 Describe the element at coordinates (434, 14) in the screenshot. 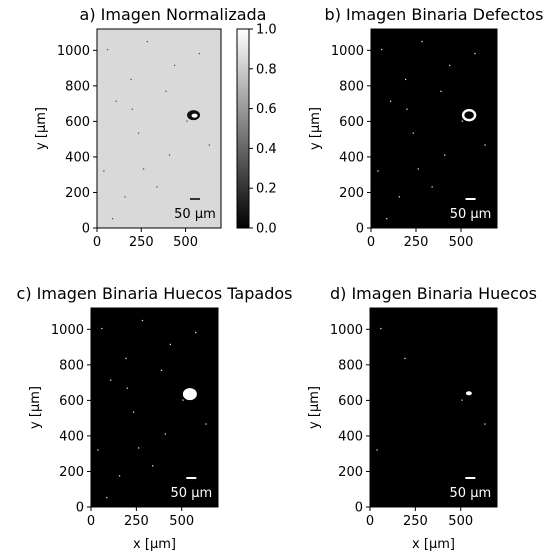

I see `panel-title: b) Imagen Binaria Defectos` at that location.